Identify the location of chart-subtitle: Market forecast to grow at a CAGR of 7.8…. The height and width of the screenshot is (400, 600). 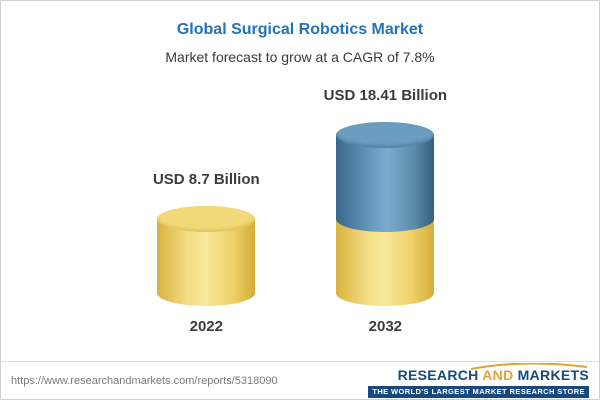
(300, 57).